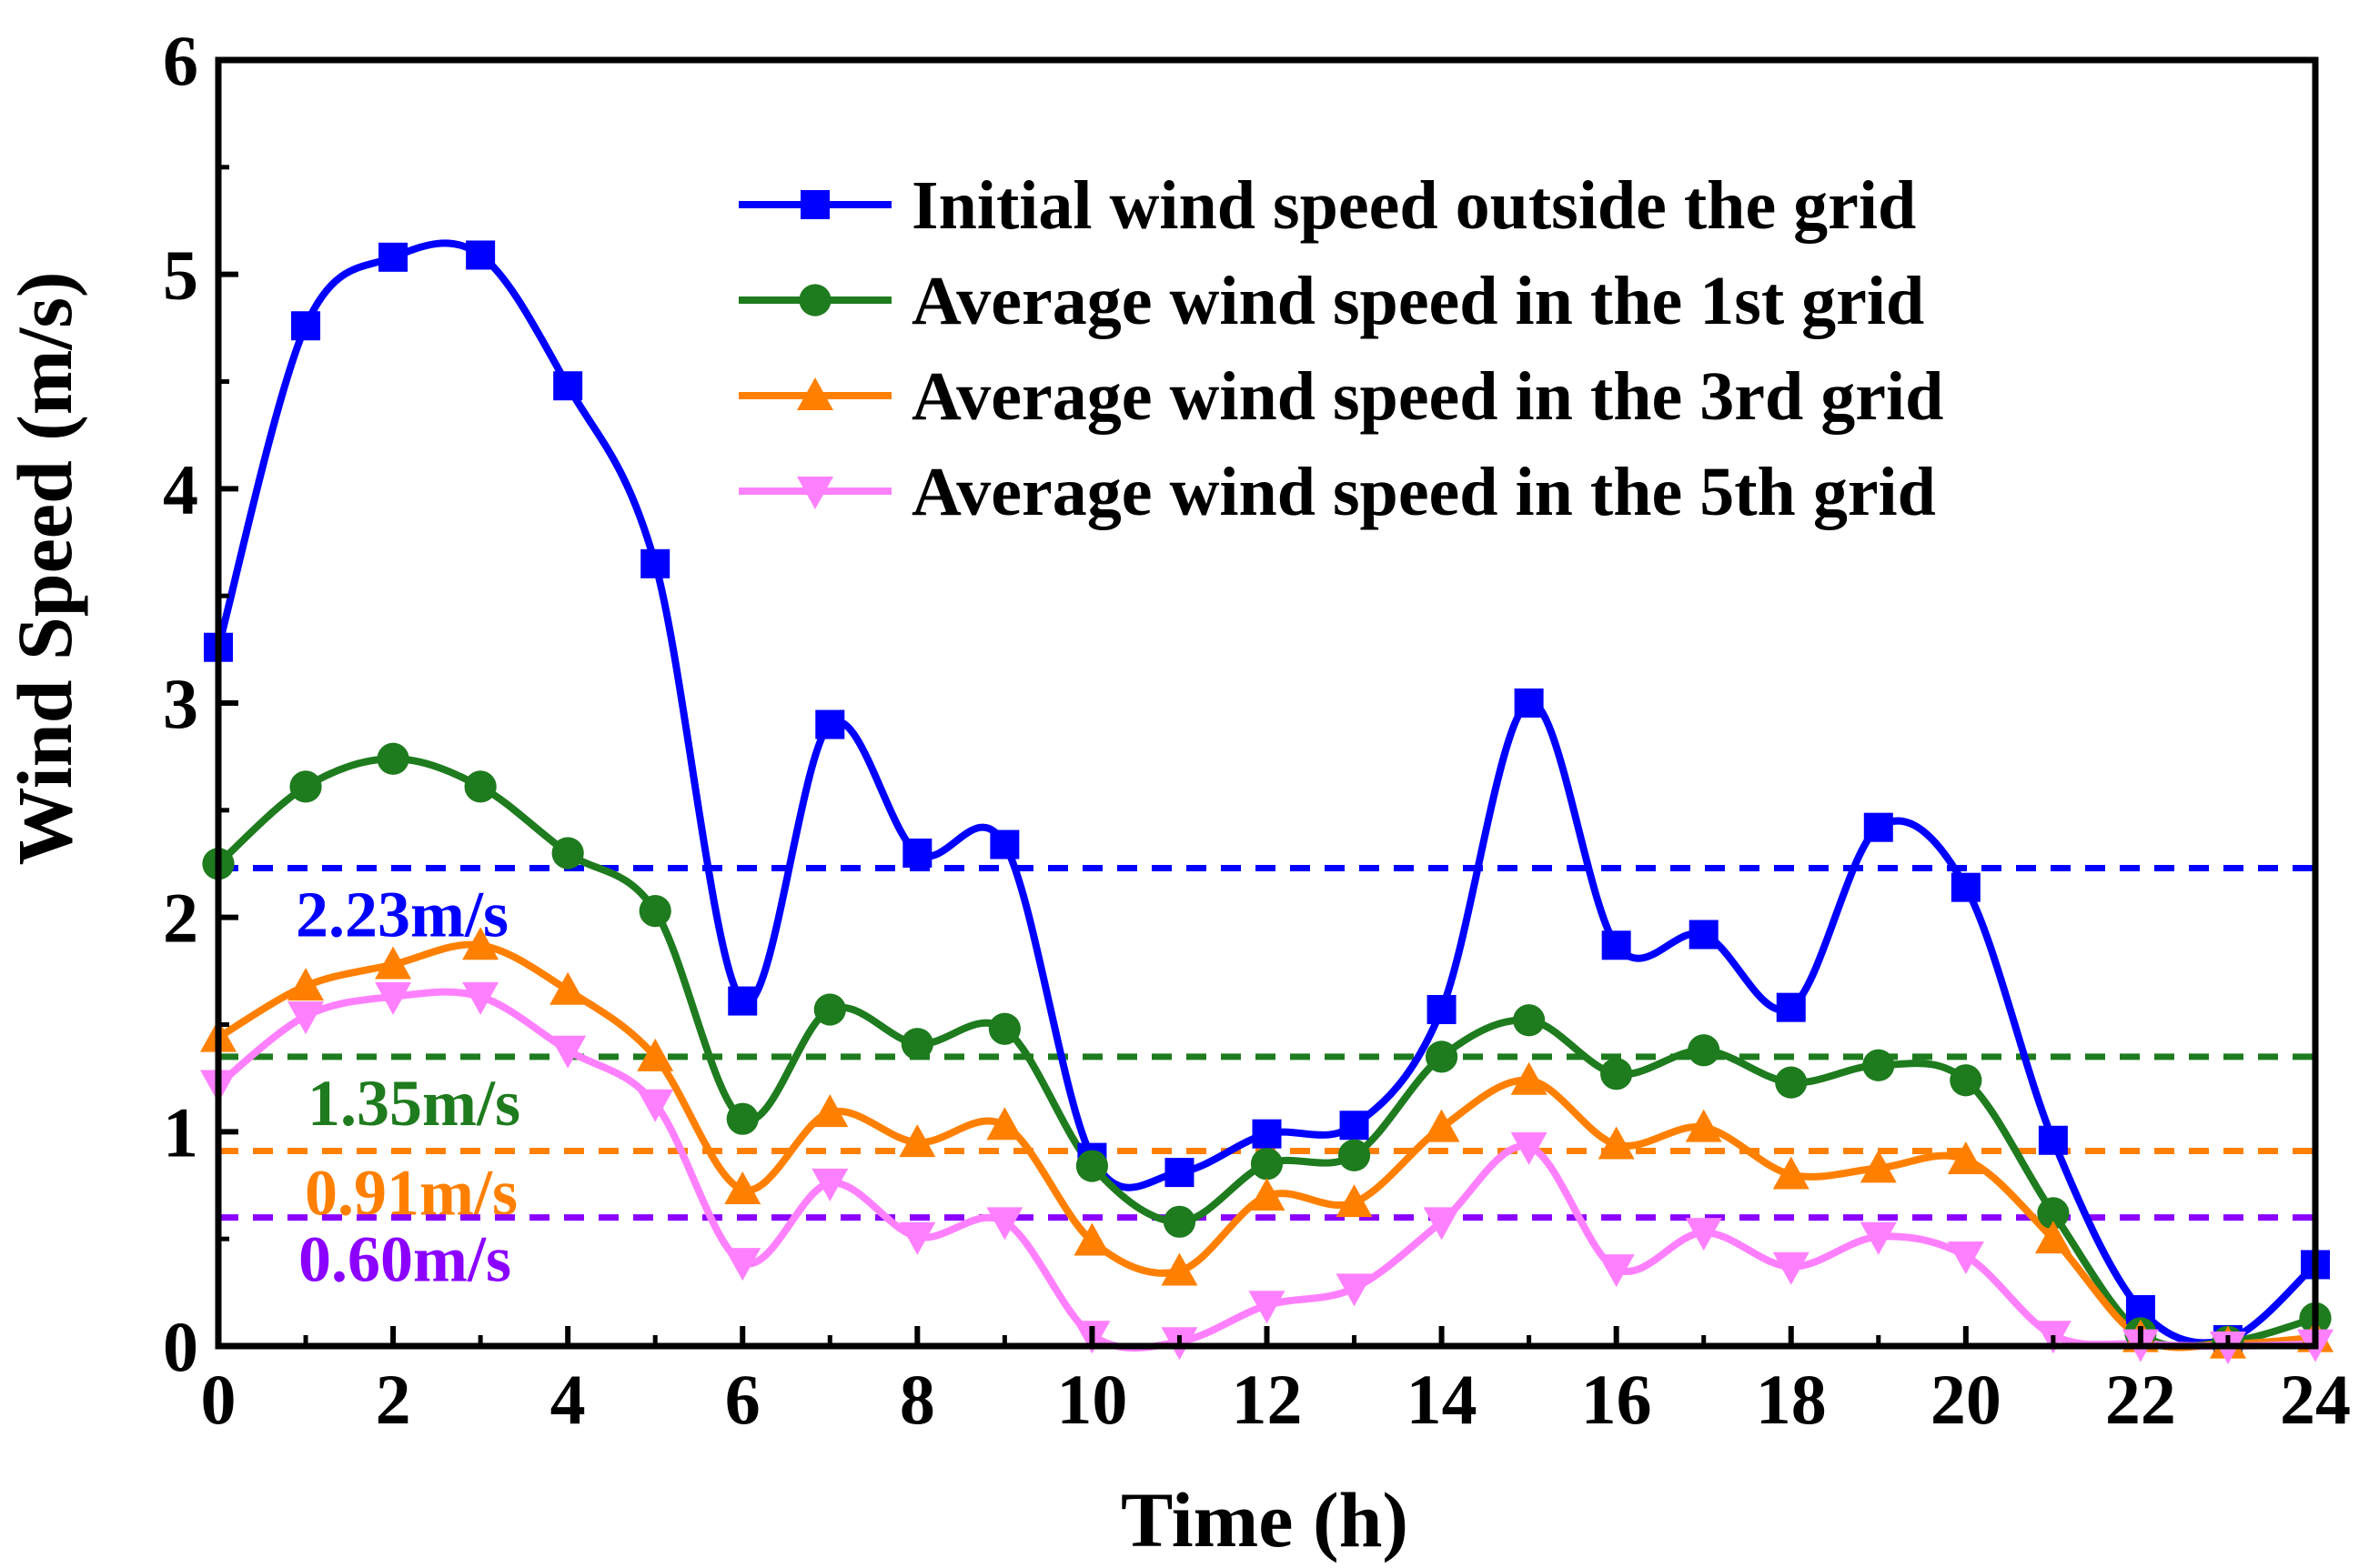 This screenshot has height=1568, width=2369. I want to click on x-tick-label: 2, so click(394, 1399).